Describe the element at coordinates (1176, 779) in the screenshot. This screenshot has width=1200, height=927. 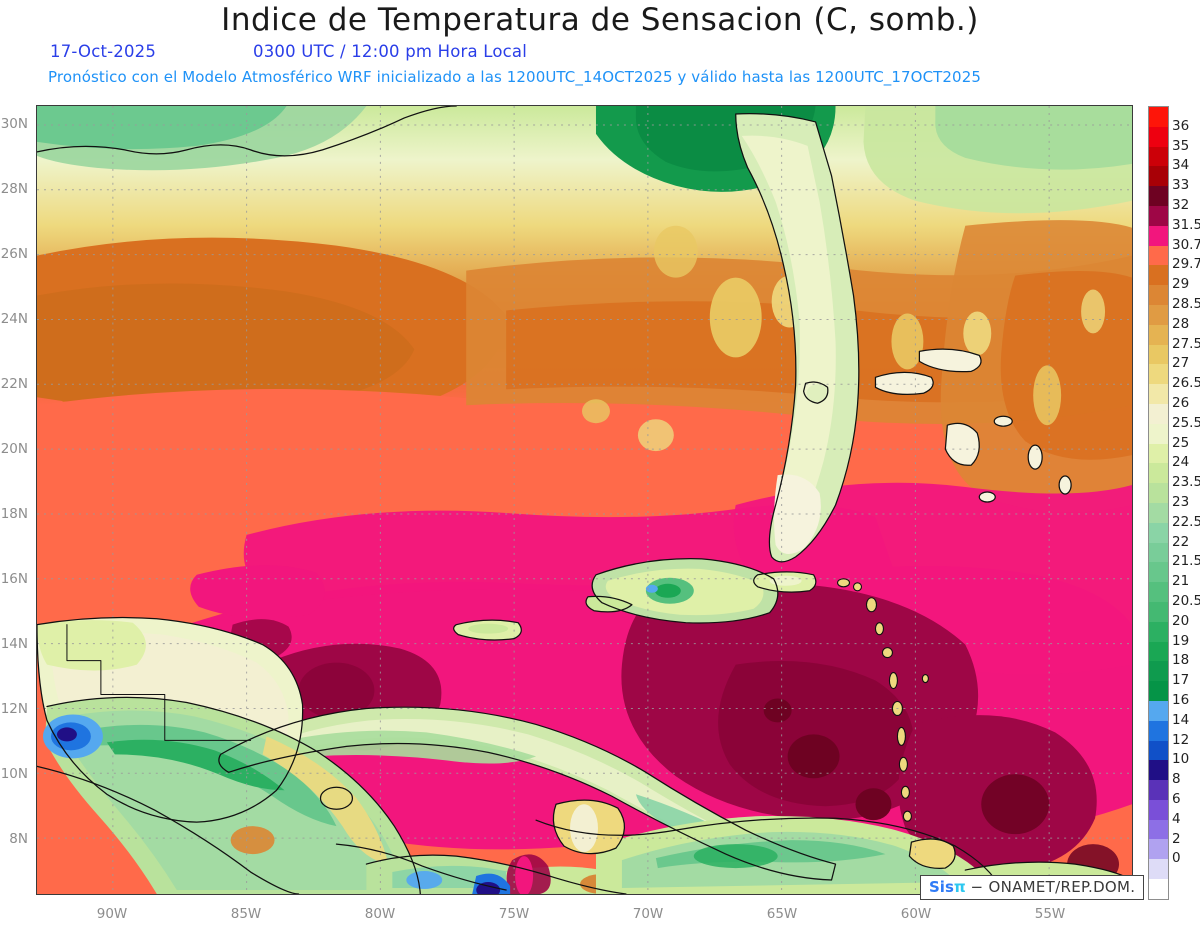
I see `colorbar-tick: 8` at that location.